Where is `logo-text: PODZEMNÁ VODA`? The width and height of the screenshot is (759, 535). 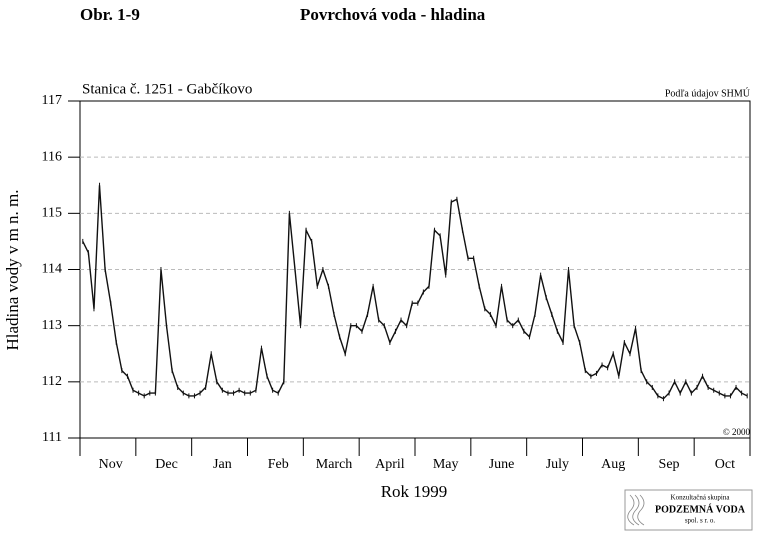
logo-text: PODZEMNÁ VODA is located at coordinates (700, 509).